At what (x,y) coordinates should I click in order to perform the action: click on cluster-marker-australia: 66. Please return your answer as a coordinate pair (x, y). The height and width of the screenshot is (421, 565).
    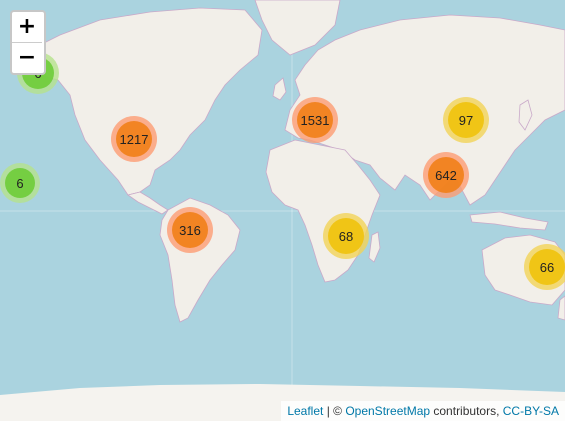
    Looking at the image, I should click on (544, 267).